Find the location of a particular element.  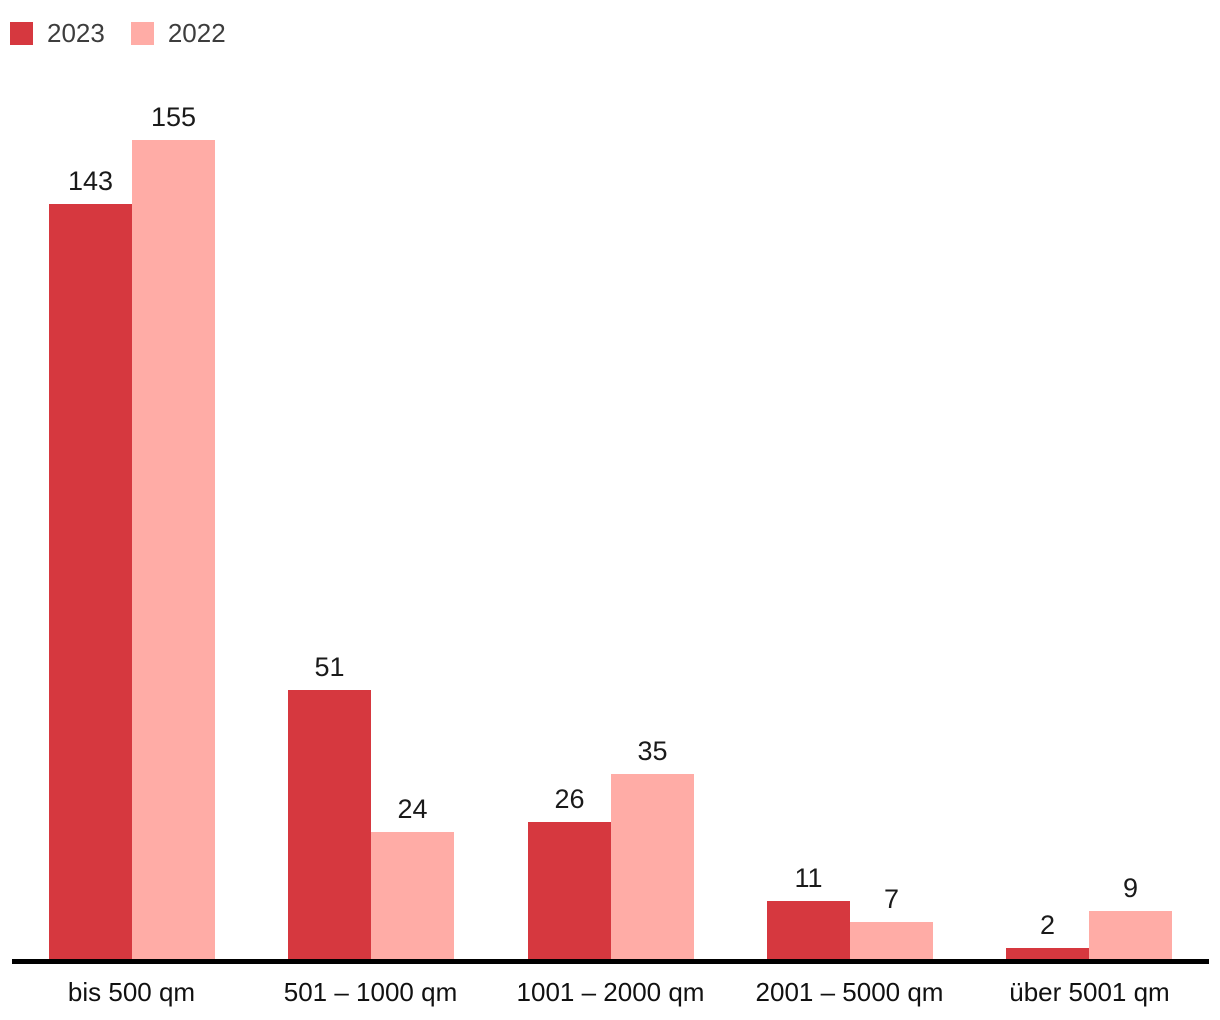

value-label-2023-group-2: 26 is located at coordinates (569, 799).